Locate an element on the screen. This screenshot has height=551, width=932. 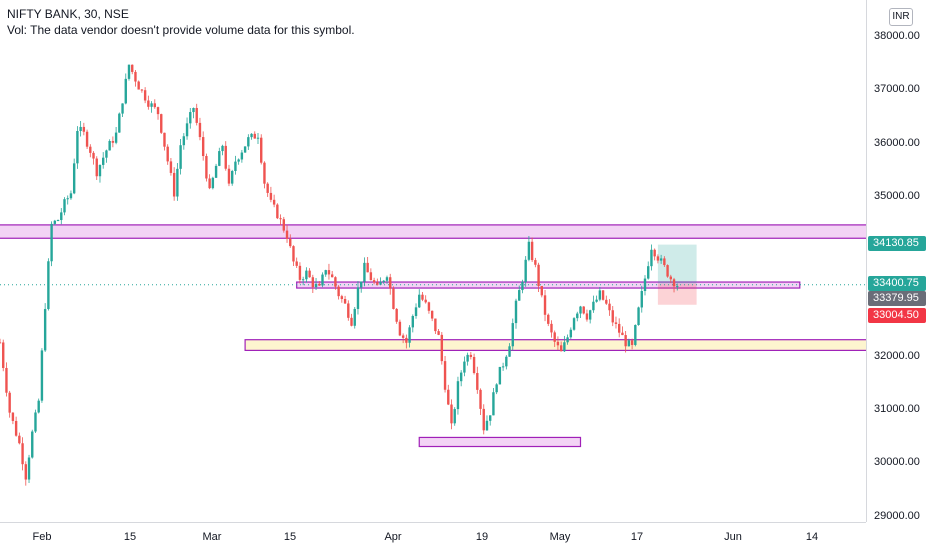
time-tick: 19 is located at coordinates (482, 537).